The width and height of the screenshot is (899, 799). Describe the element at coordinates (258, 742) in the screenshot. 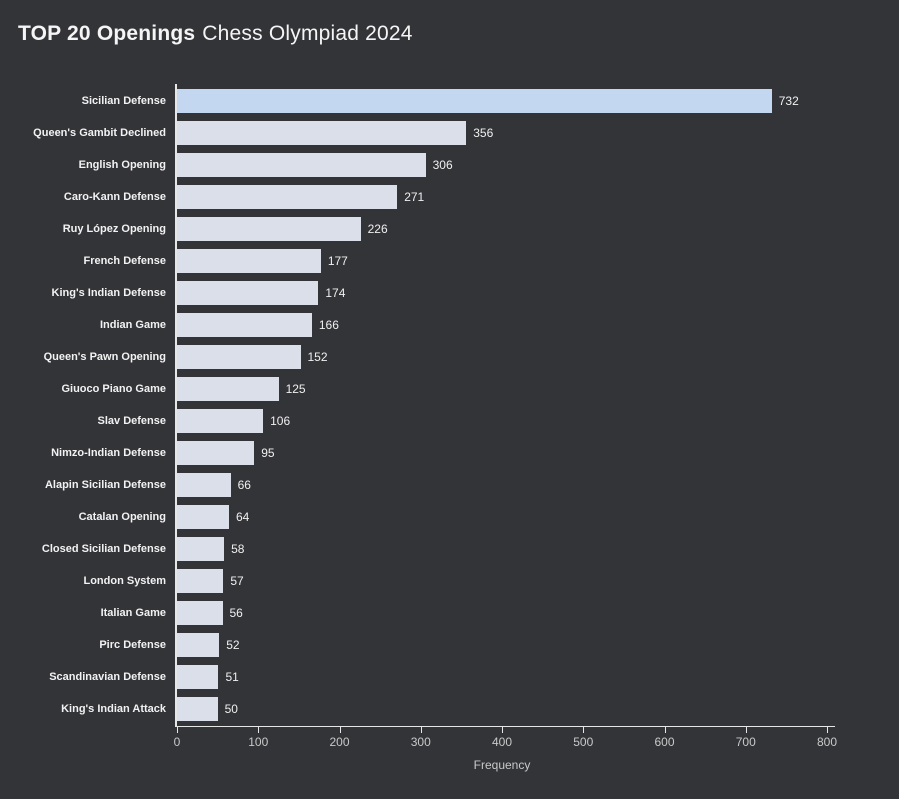

I see `x-tick-label: 100` at that location.